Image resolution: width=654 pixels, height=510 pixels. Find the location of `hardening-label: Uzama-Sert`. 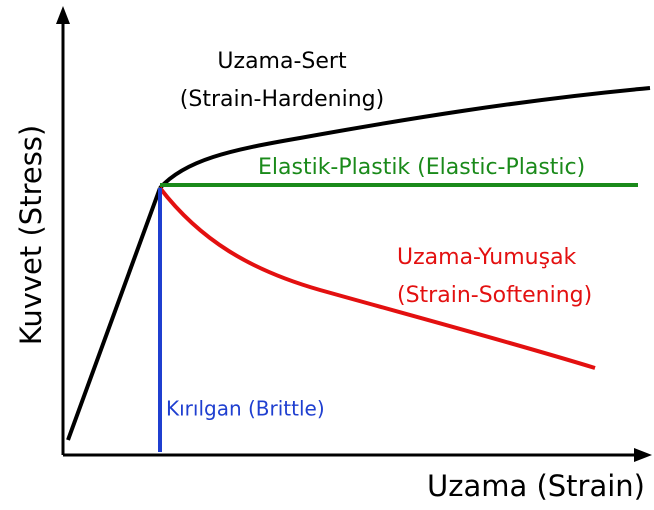

hardening-label: Uzama-Sert is located at coordinates (282, 61).